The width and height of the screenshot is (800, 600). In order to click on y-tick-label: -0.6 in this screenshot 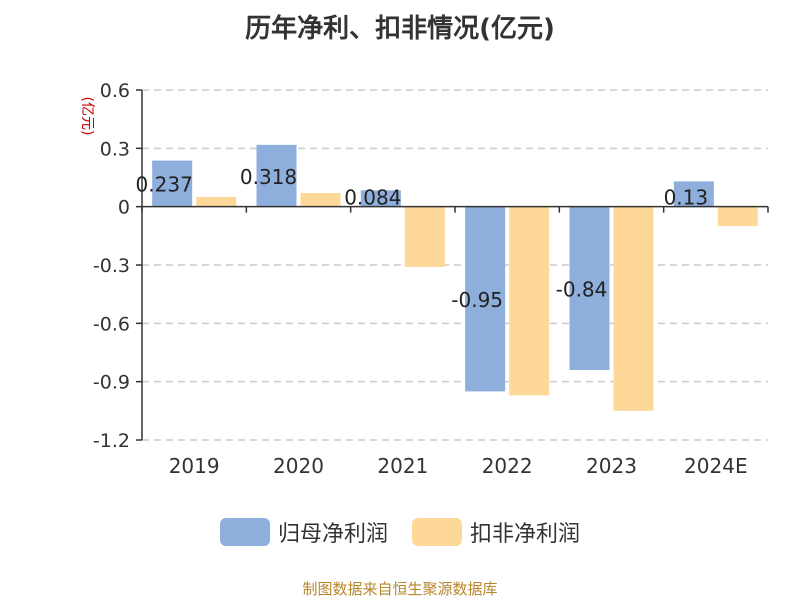, I will do `click(111, 324)`.